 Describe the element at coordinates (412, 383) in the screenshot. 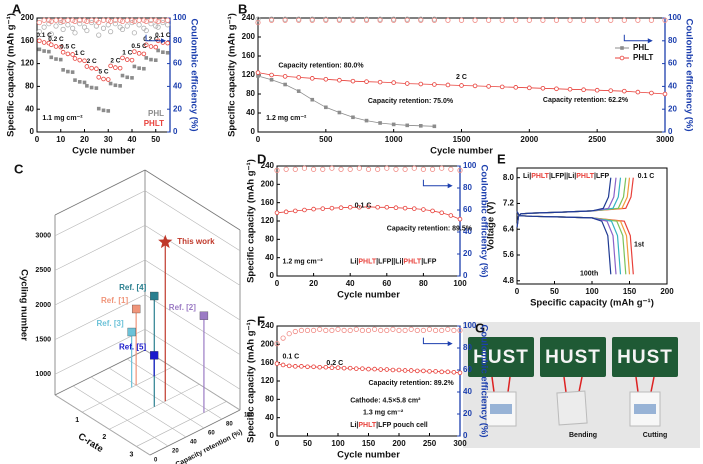

I see `annotation: Capacity retention: 89.2%` at that location.